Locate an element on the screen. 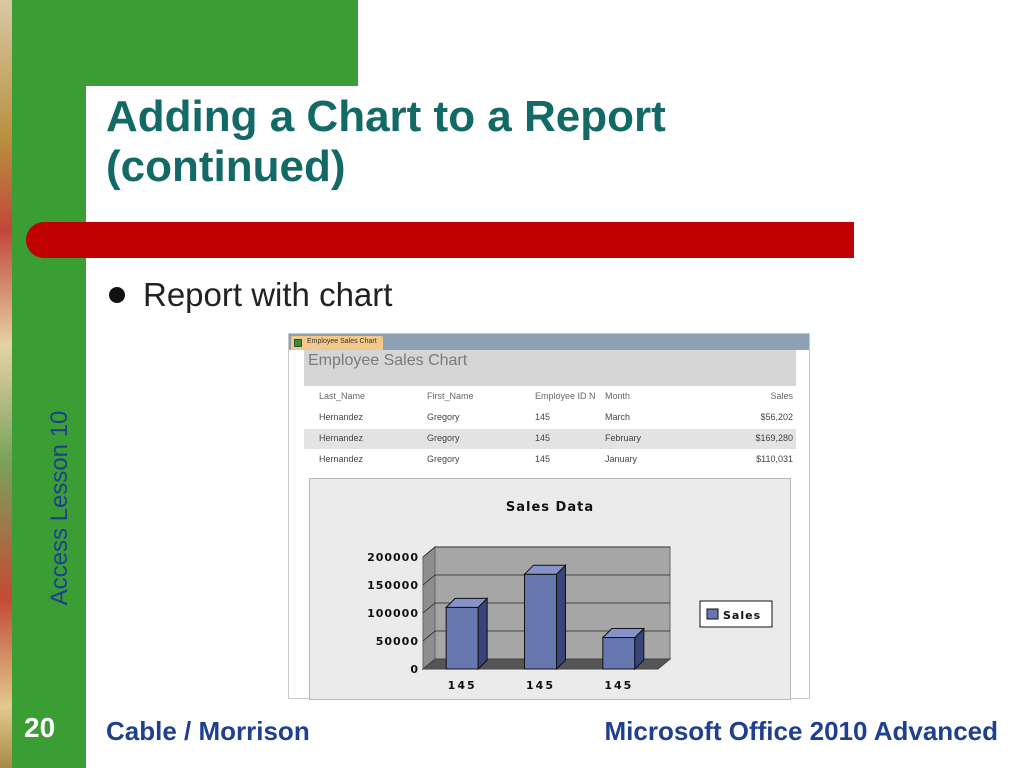 The image size is (1024, 768). chart-title: Sales Data is located at coordinates (550, 507).